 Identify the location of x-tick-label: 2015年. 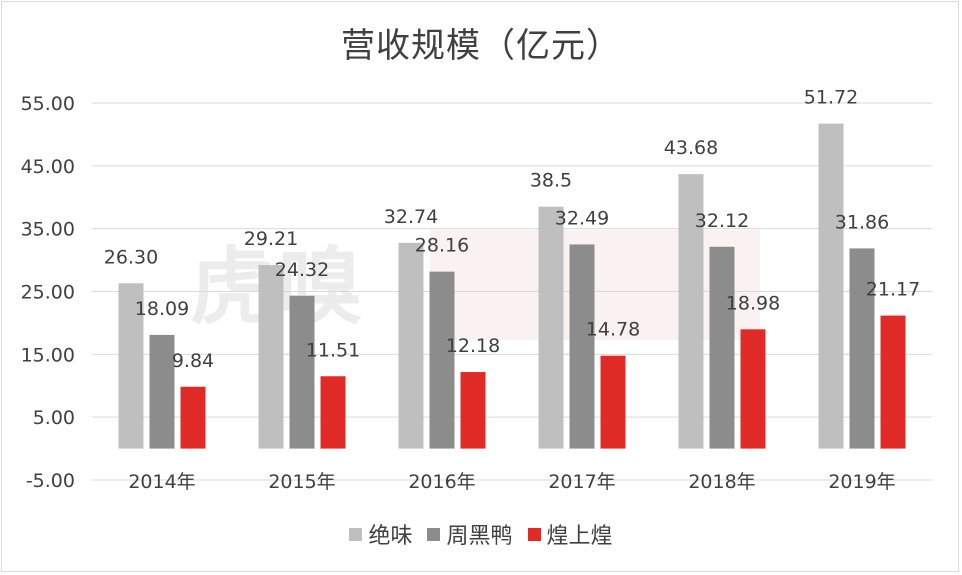
(301, 482).